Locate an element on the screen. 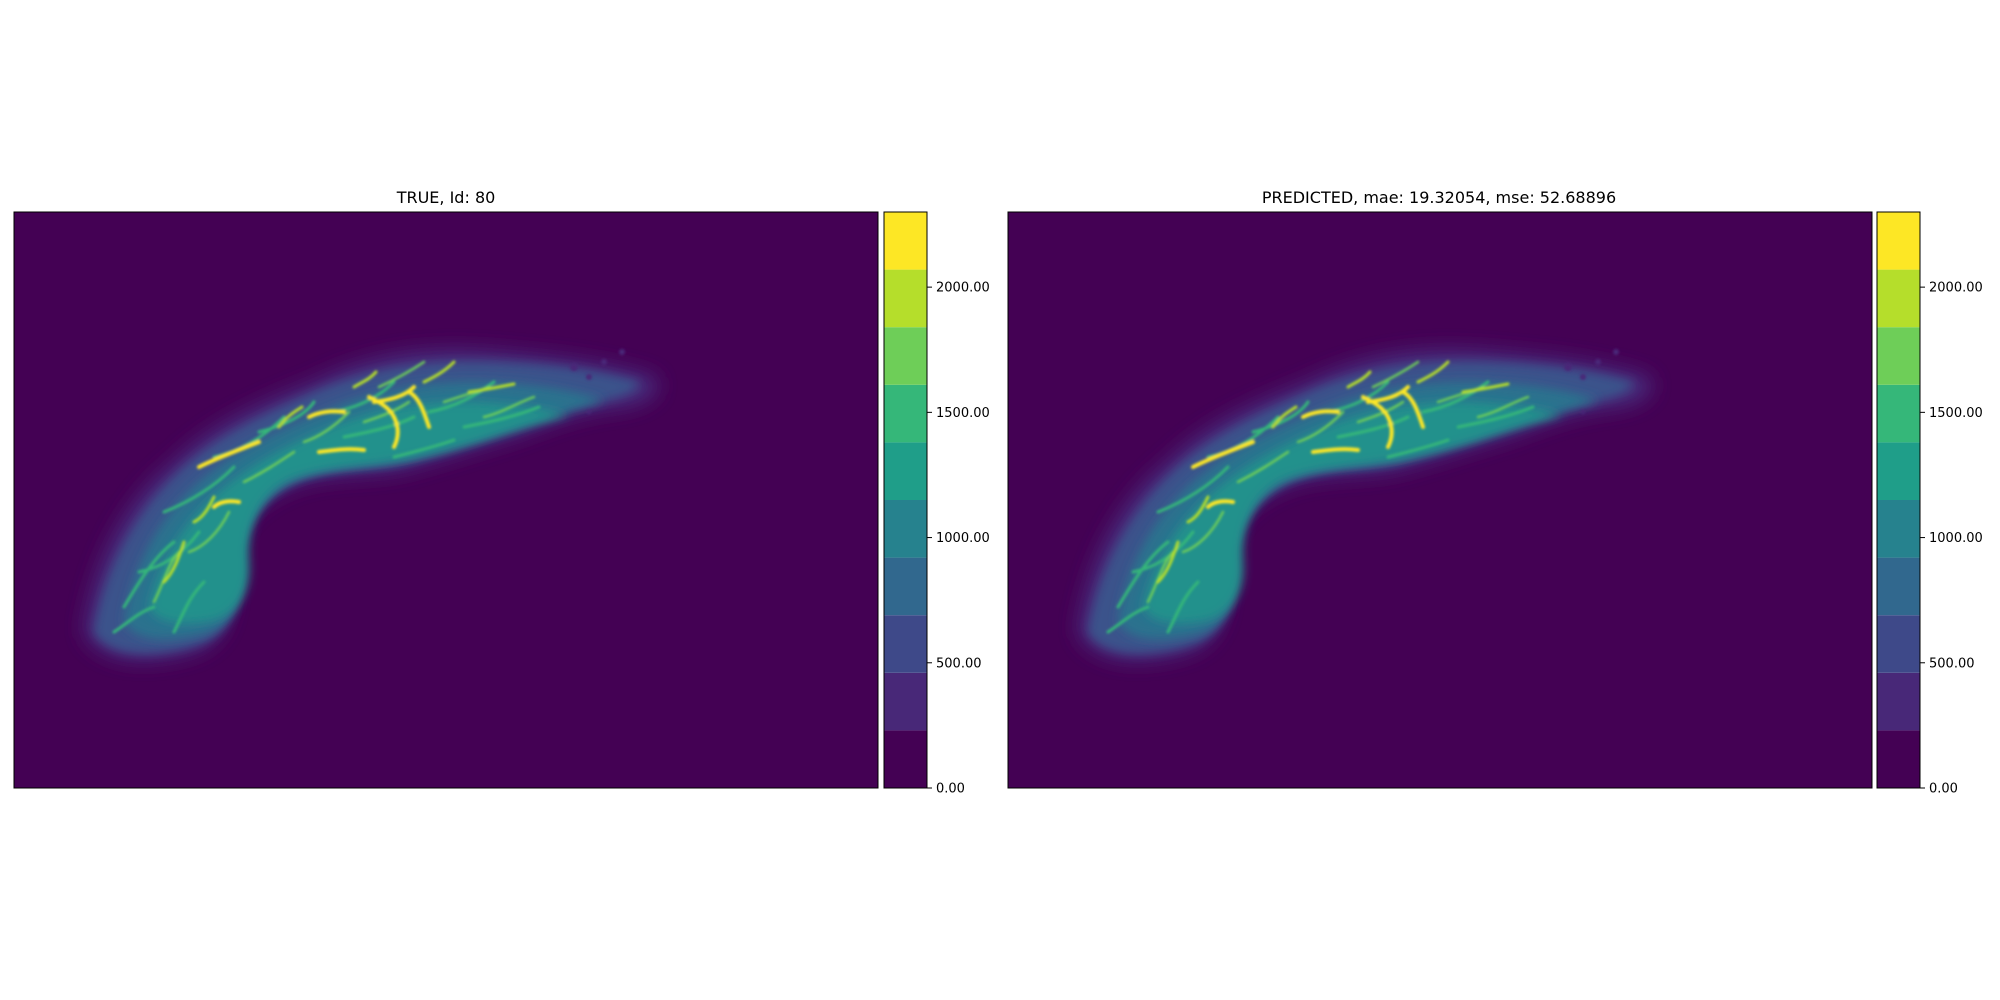  chart-title-predicted: PREDICTED, mae: 19.32054, mse: 52.68896 is located at coordinates (1439, 197).